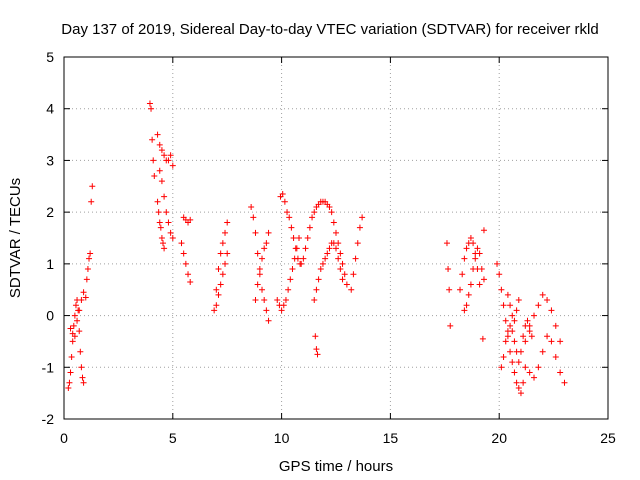 The image size is (640, 480). I want to click on y-axis-label: SDTVAR / TECUs, so click(15, 238).